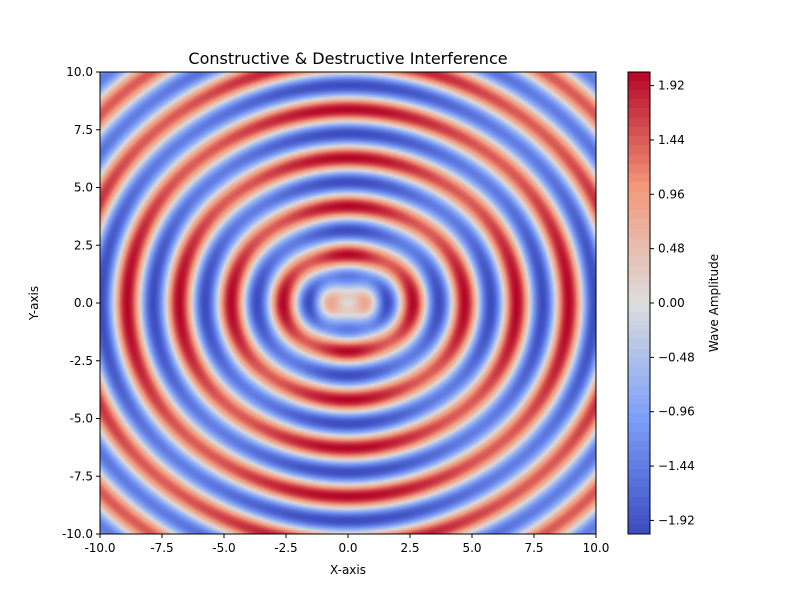  What do you see at coordinates (714, 303) in the screenshot?
I see `colorbar-label: Wave Amplitude` at bounding box center [714, 303].